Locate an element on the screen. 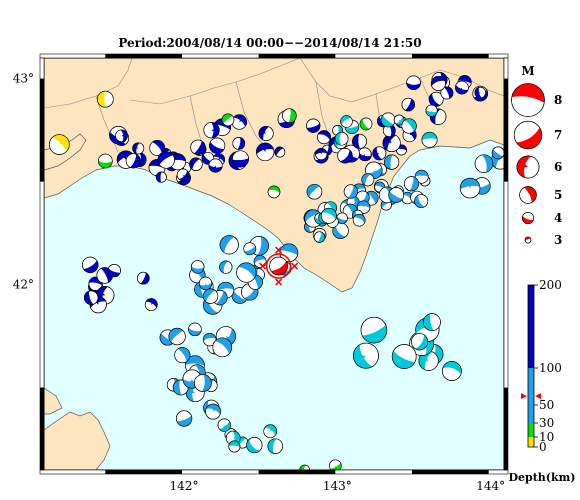 The height and width of the screenshot is (500, 580). magnitude-legend: 8 7 6 5 4 3 is located at coordinates (536, 165).